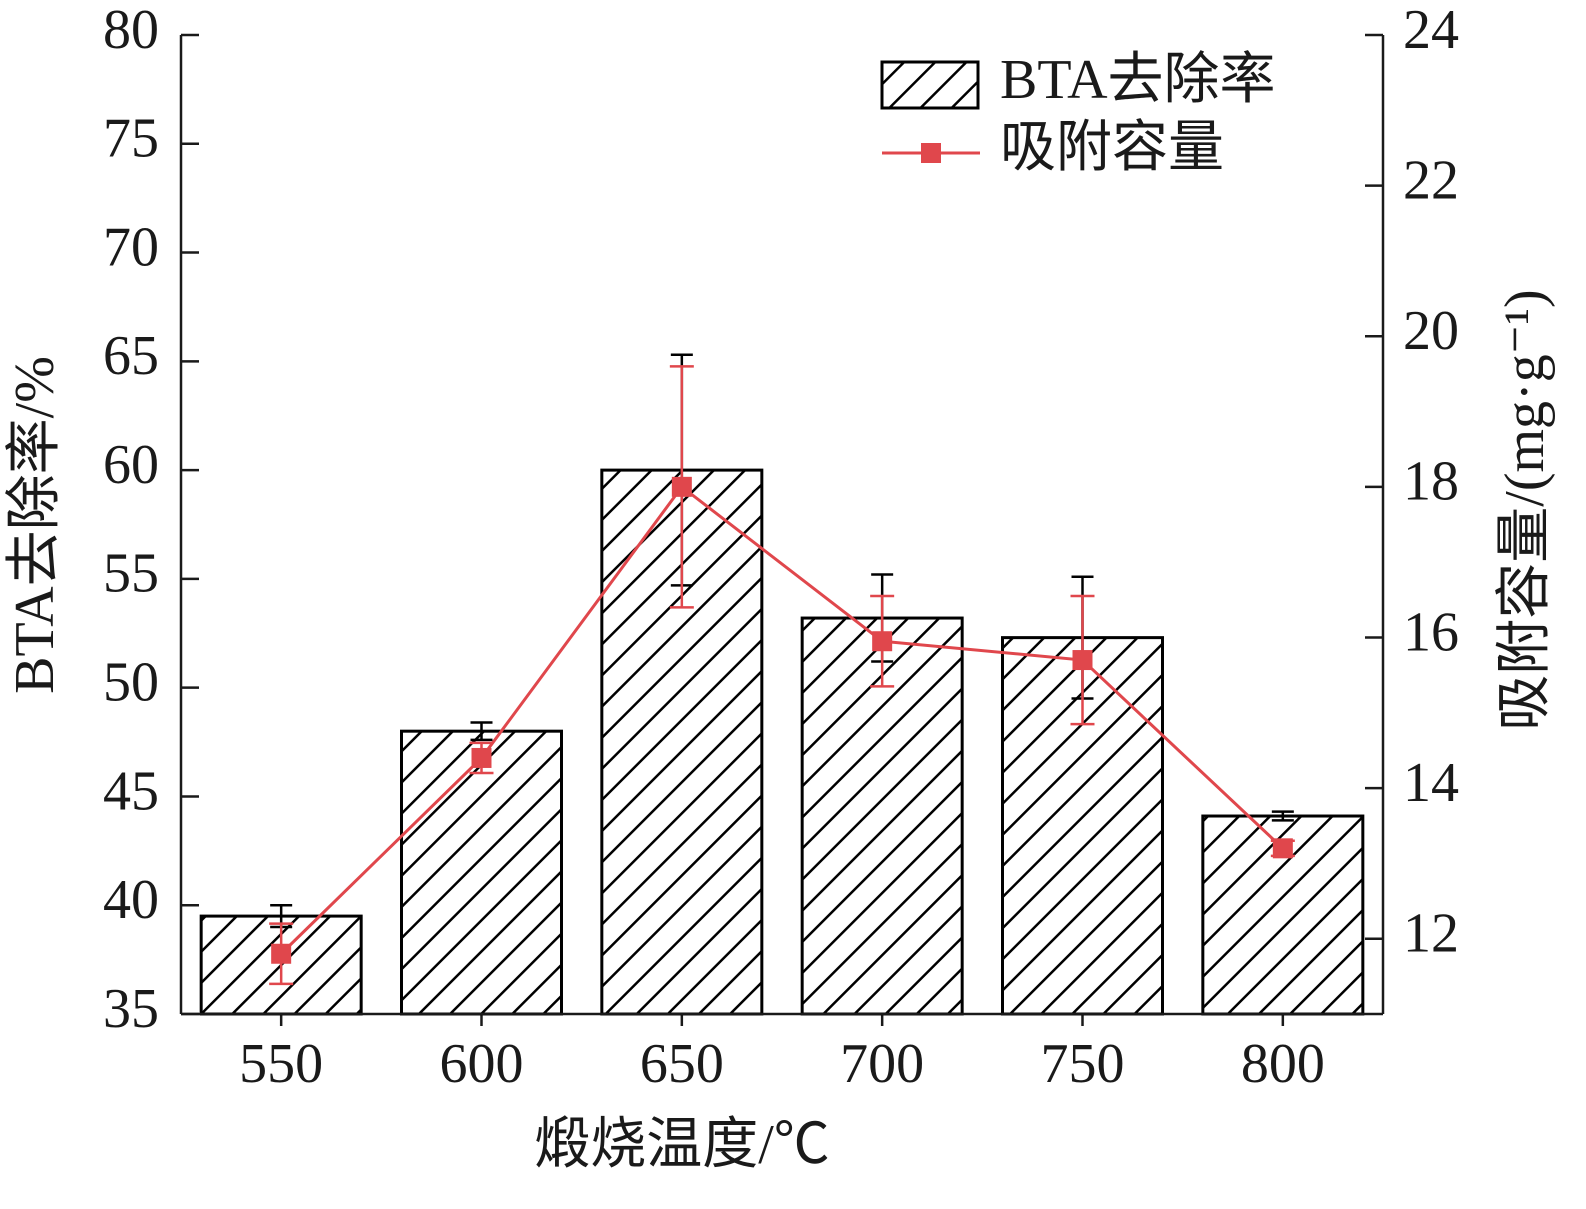 The height and width of the screenshot is (1209, 1586). I want to click on y2-tick-label: 12, so click(1431, 934).